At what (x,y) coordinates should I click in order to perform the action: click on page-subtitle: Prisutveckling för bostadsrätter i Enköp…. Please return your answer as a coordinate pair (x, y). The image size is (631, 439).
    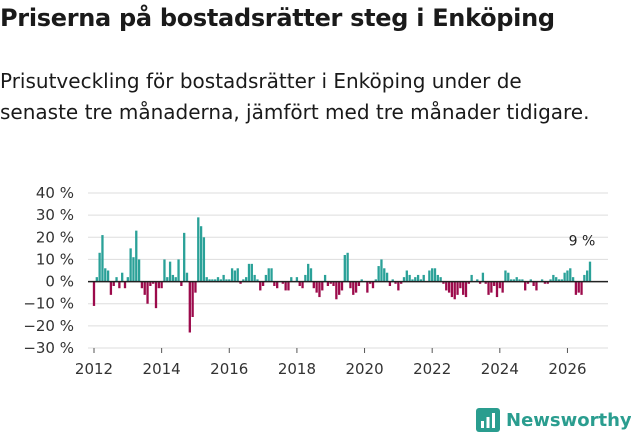
    Looking at the image, I should click on (295, 96).